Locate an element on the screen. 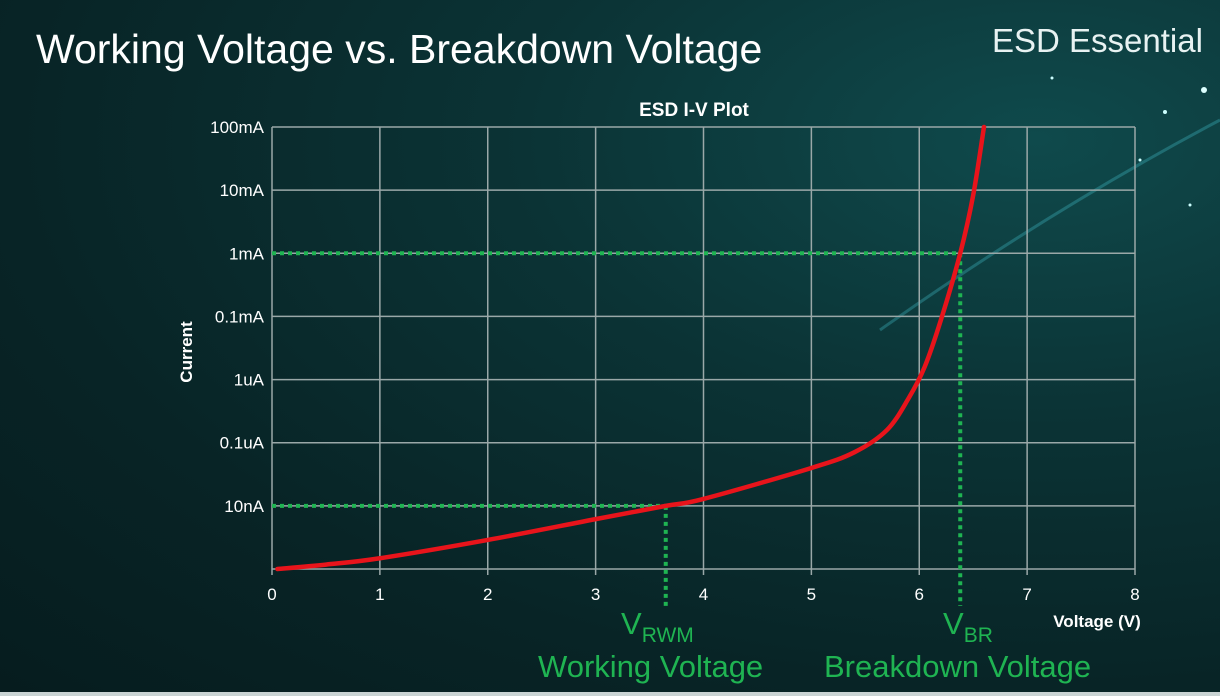 This screenshot has height=696, width=1220. bottom-border is located at coordinates (610, 694).